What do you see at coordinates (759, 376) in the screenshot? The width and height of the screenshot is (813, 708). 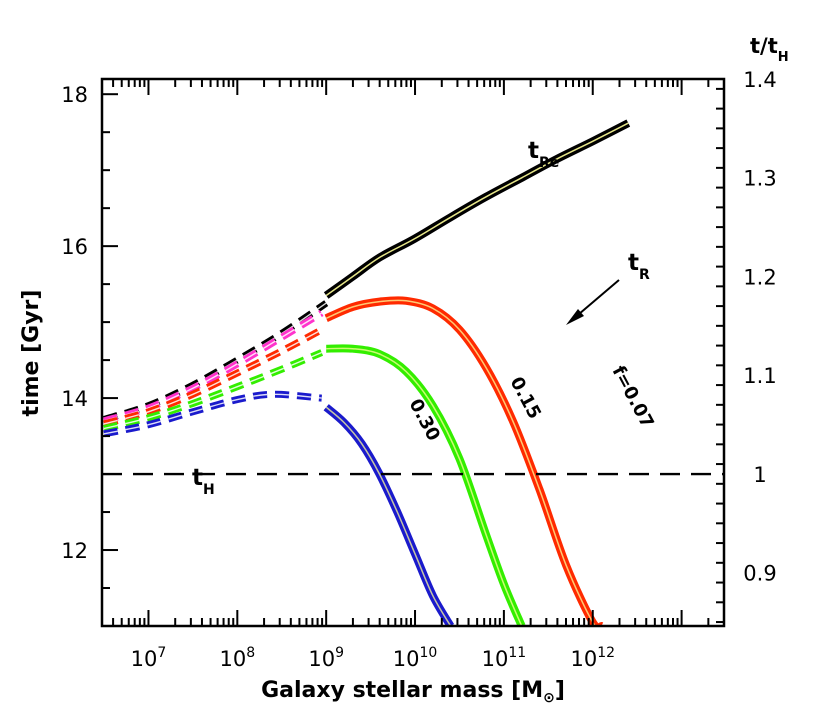 I see `y2-tick-label: 1.1` at bounding box center [759, 376].